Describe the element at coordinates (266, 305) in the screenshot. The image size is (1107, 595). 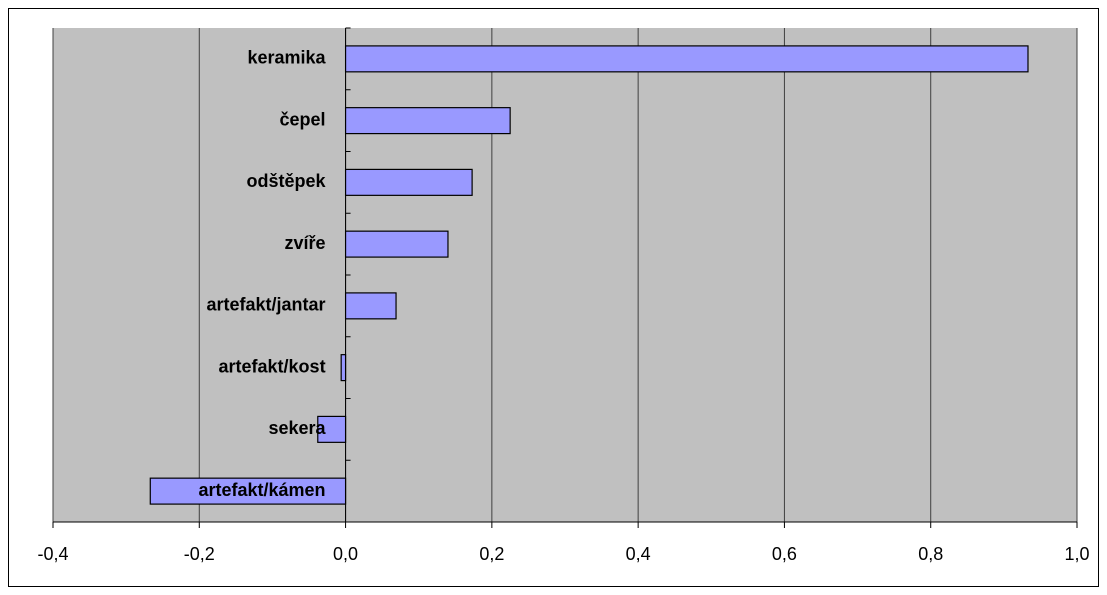
I see `y-tick-label: artefakt/jantar` at that location.